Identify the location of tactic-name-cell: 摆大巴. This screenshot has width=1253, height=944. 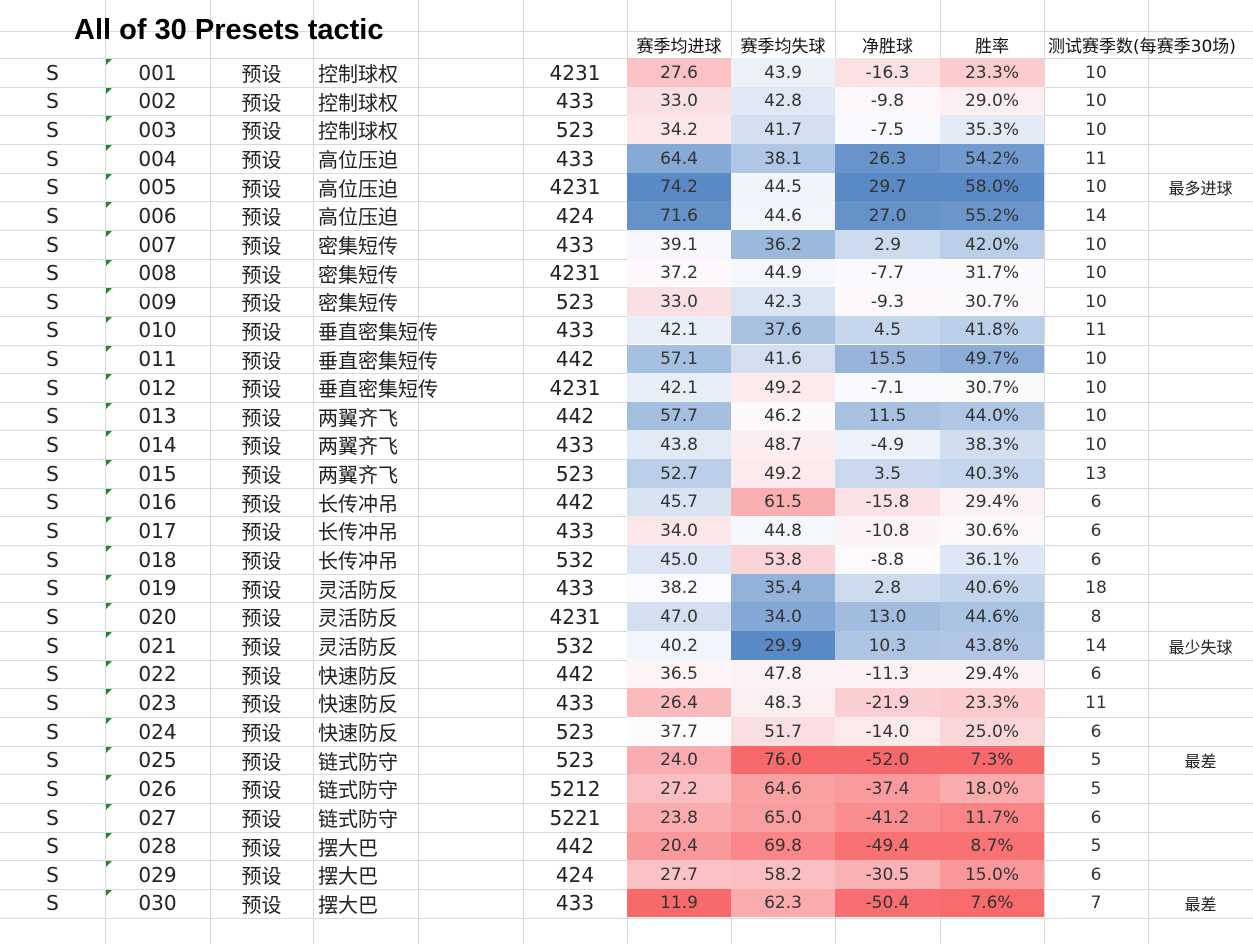
(348, 904).